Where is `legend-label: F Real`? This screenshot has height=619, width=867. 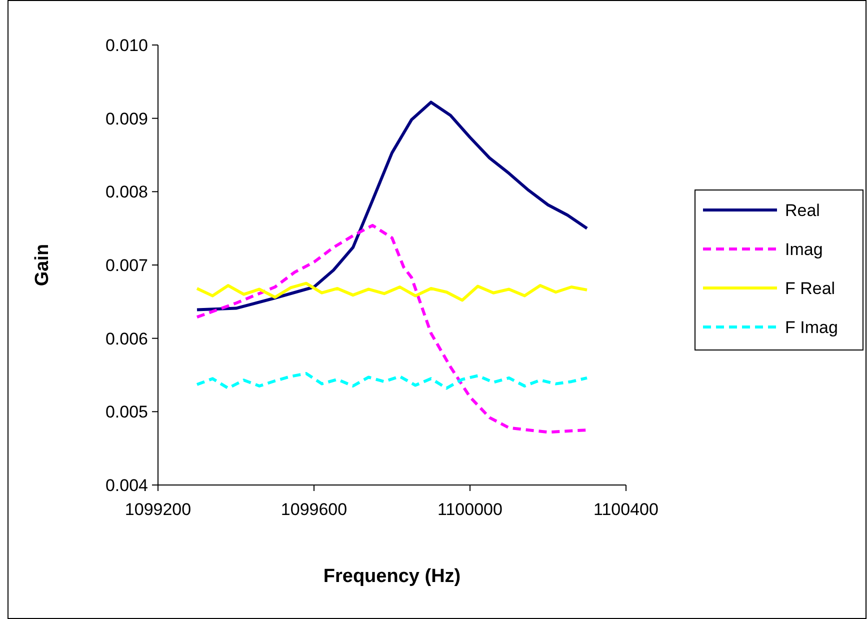 legend-label: F Real is located at coordinates (810, 288).